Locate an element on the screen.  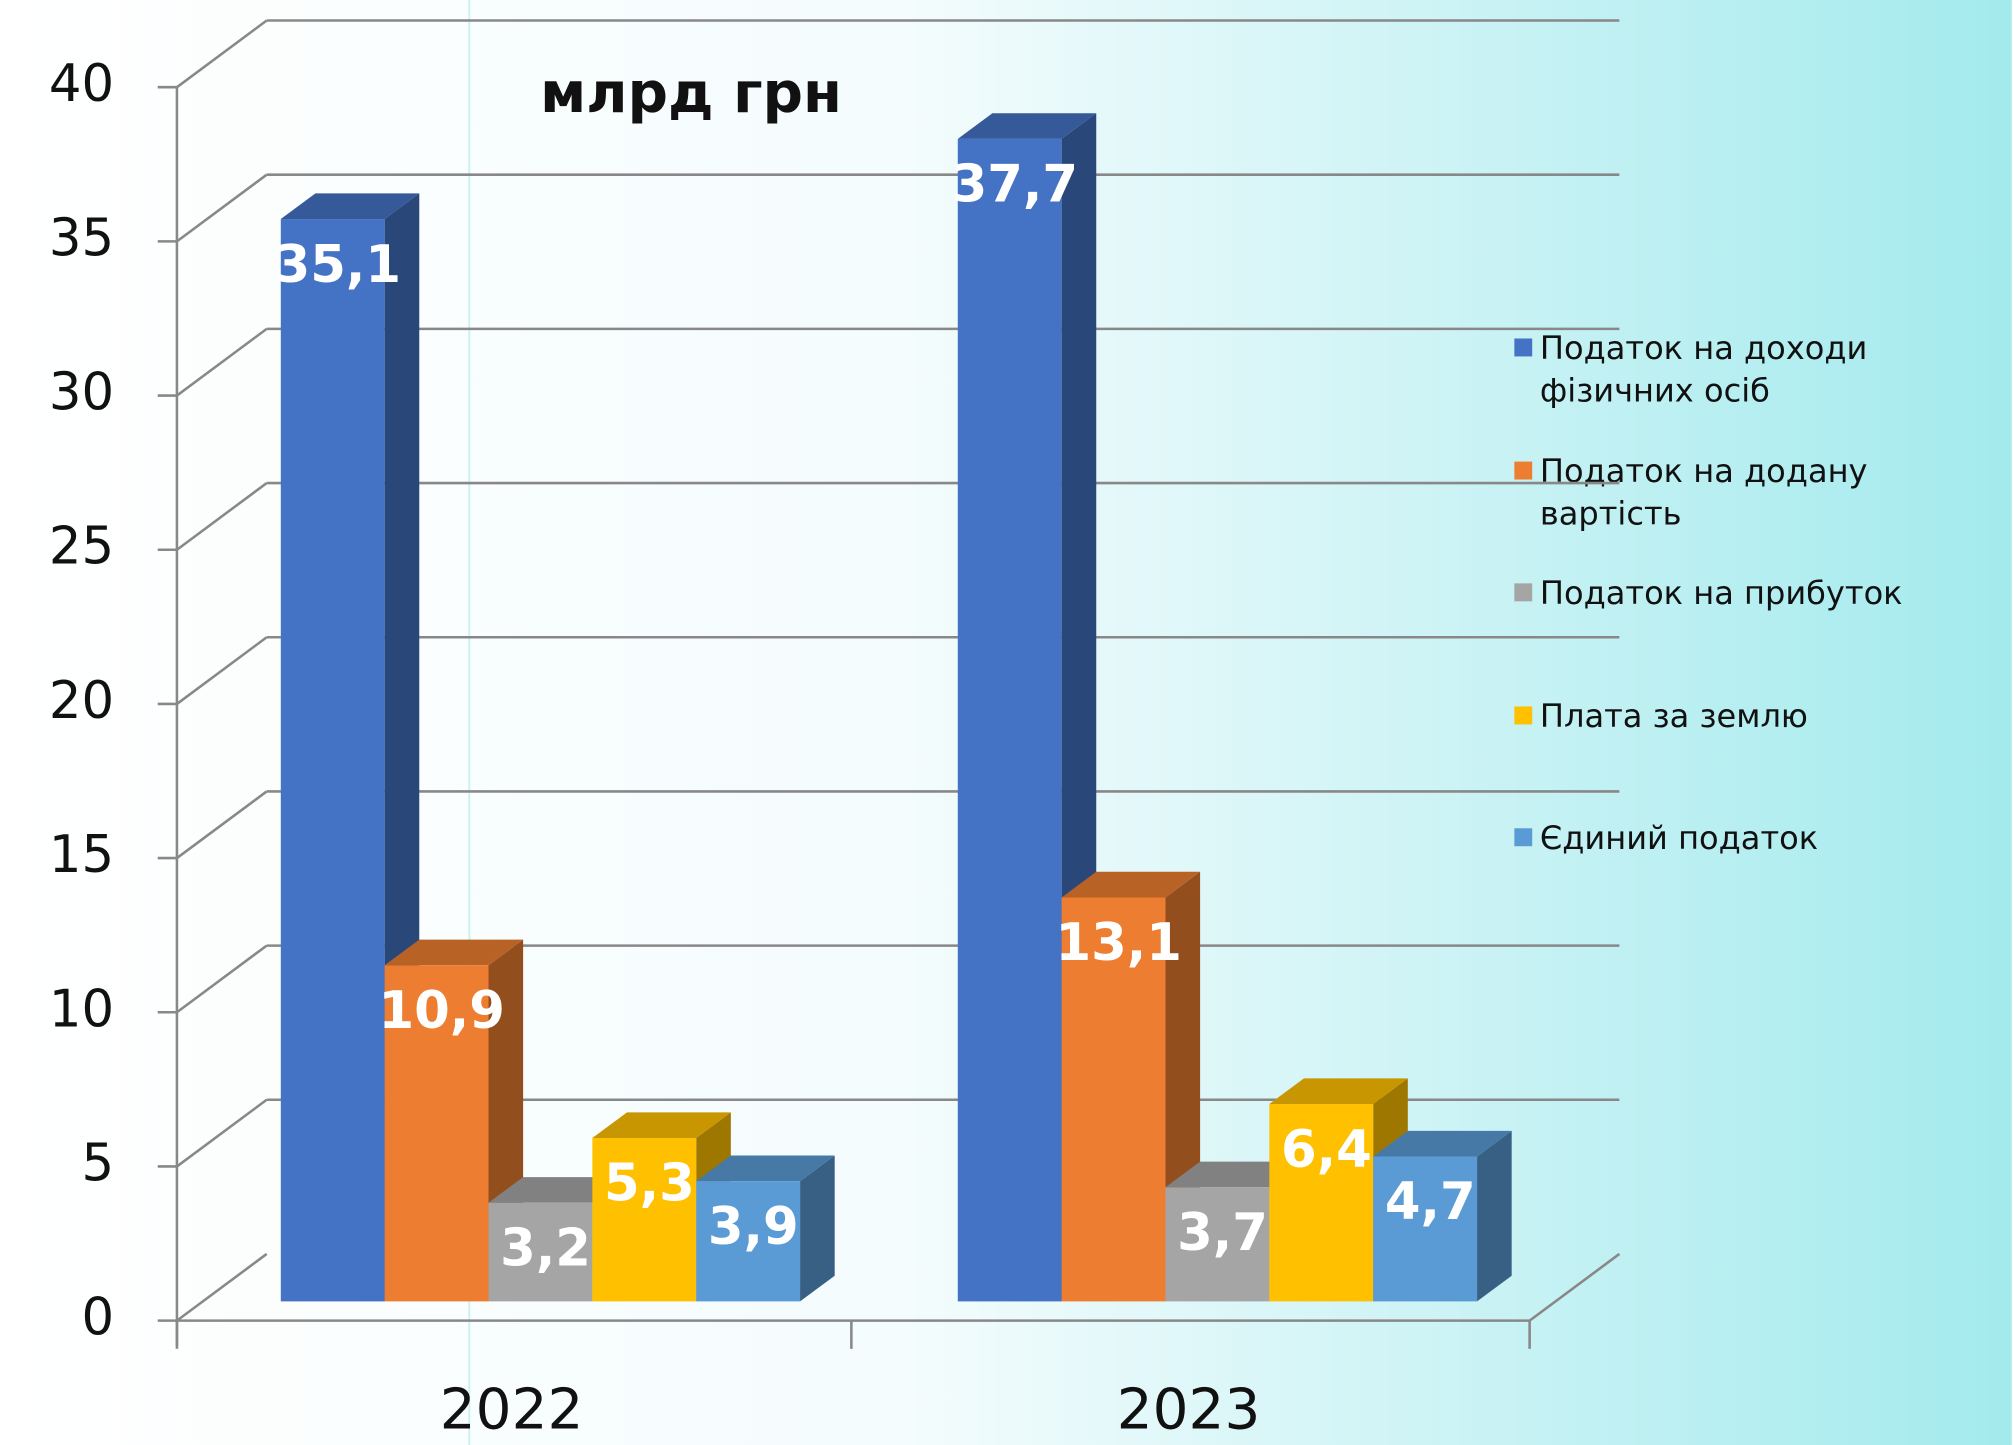
value-label: 3,2 is located at coordinates (545, 1248).